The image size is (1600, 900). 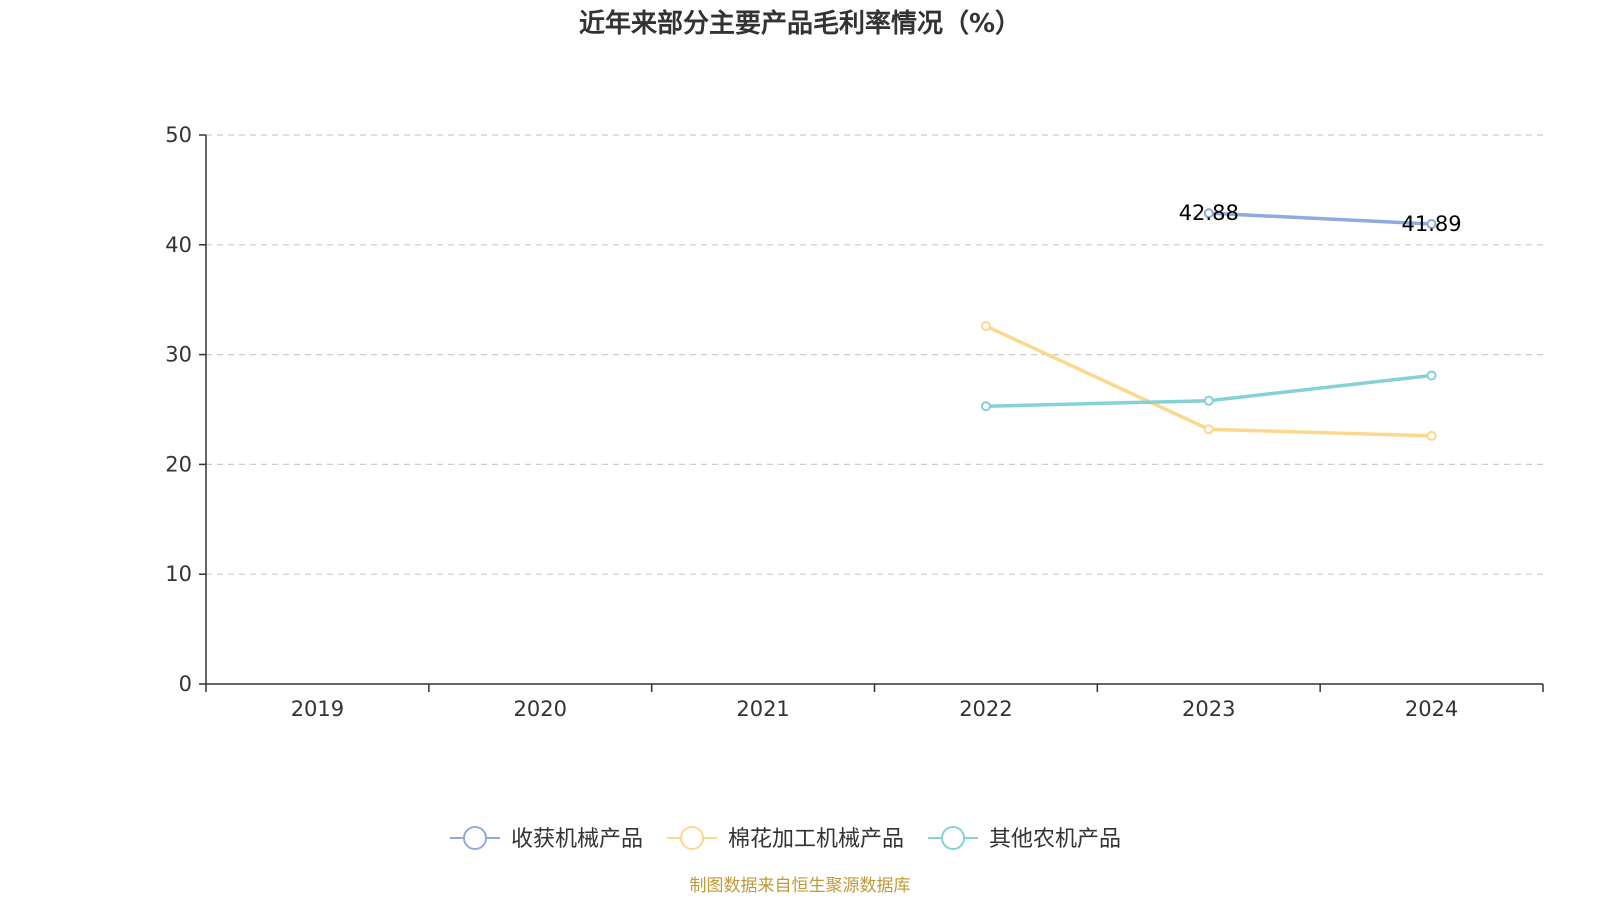 I want to click on legend-label: 收获机械产品, so click(x=577, y=839).